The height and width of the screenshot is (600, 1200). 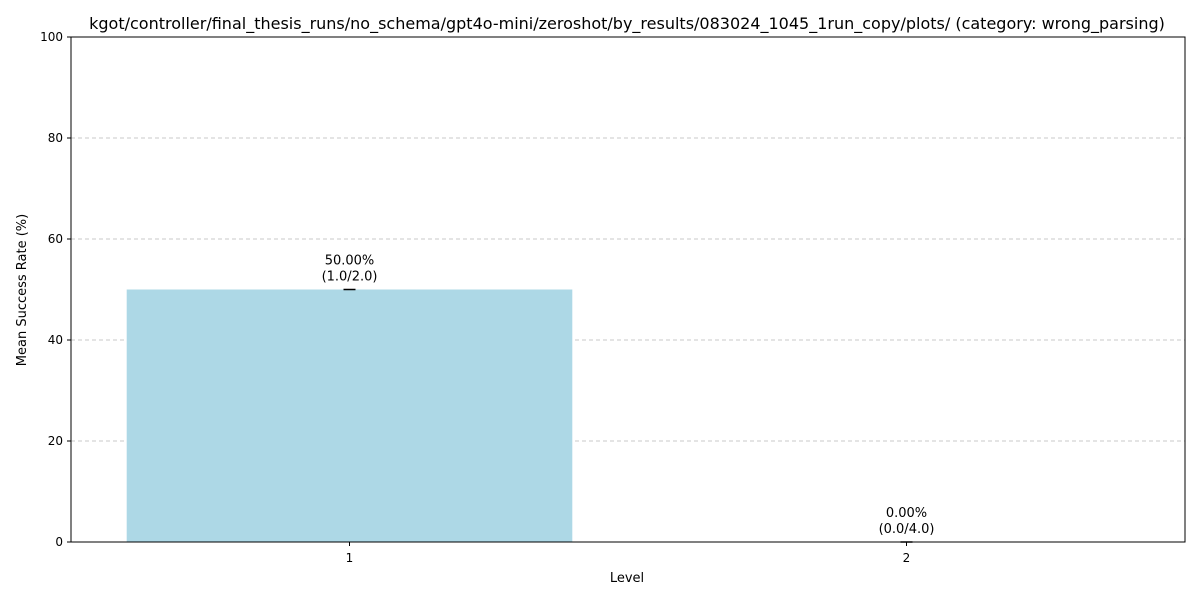 What do you see at coordinates (627, 578) in the screenshot?
I see `x-axis-label: Level` at bounding box center [627, 578].